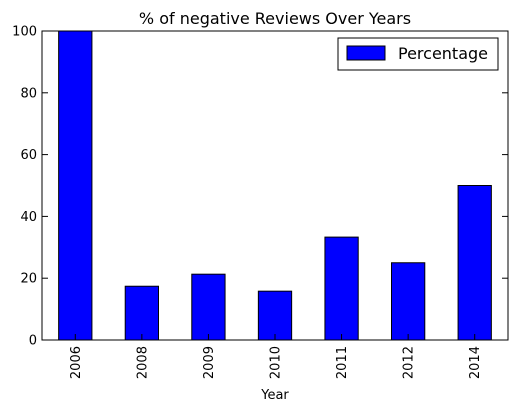 The image size is (517, 412). What do you see at coordinates (75, 185) in the screenshot?
I see `bar-2006` at bounding box center [75, 185].